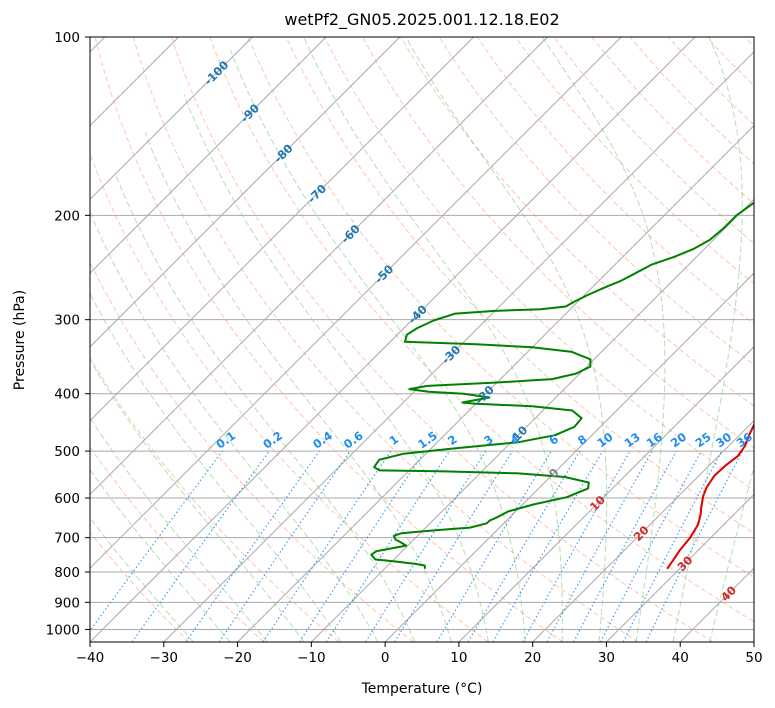  What do you see at coordinates (90, 658) in the screenshot?
I see `x-tick-label: −40` at bounding box center [90, 658].